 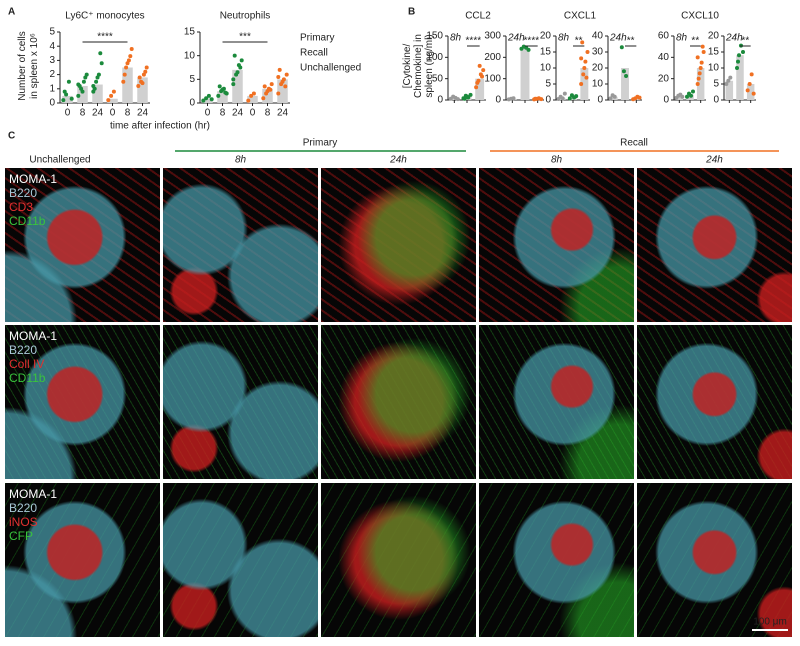 What do you see at coordinates (59, 160) in the screenshot?
I see `column-header: Unchallenged` at bounding box center [59, 160].